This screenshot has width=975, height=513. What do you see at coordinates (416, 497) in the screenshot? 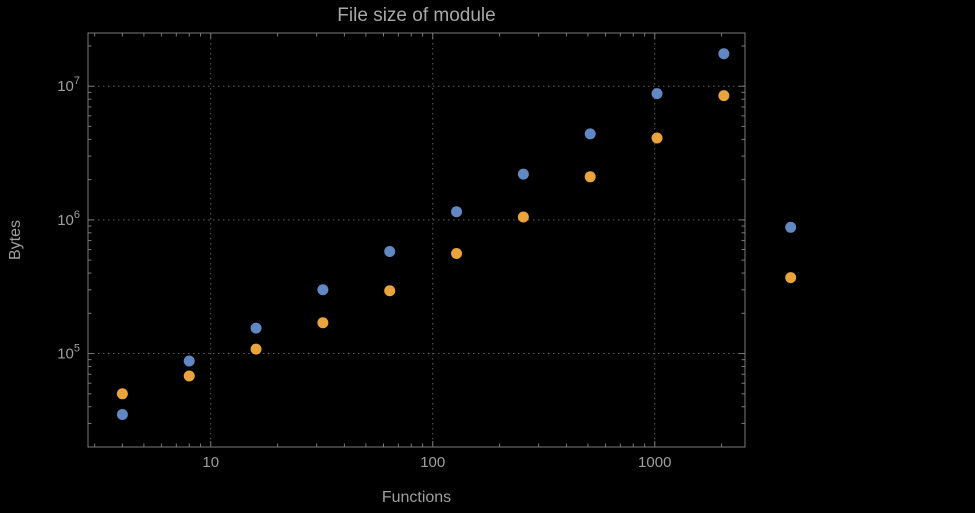
I see `x-axis-label: Functions` at bounding box center [416, 497].